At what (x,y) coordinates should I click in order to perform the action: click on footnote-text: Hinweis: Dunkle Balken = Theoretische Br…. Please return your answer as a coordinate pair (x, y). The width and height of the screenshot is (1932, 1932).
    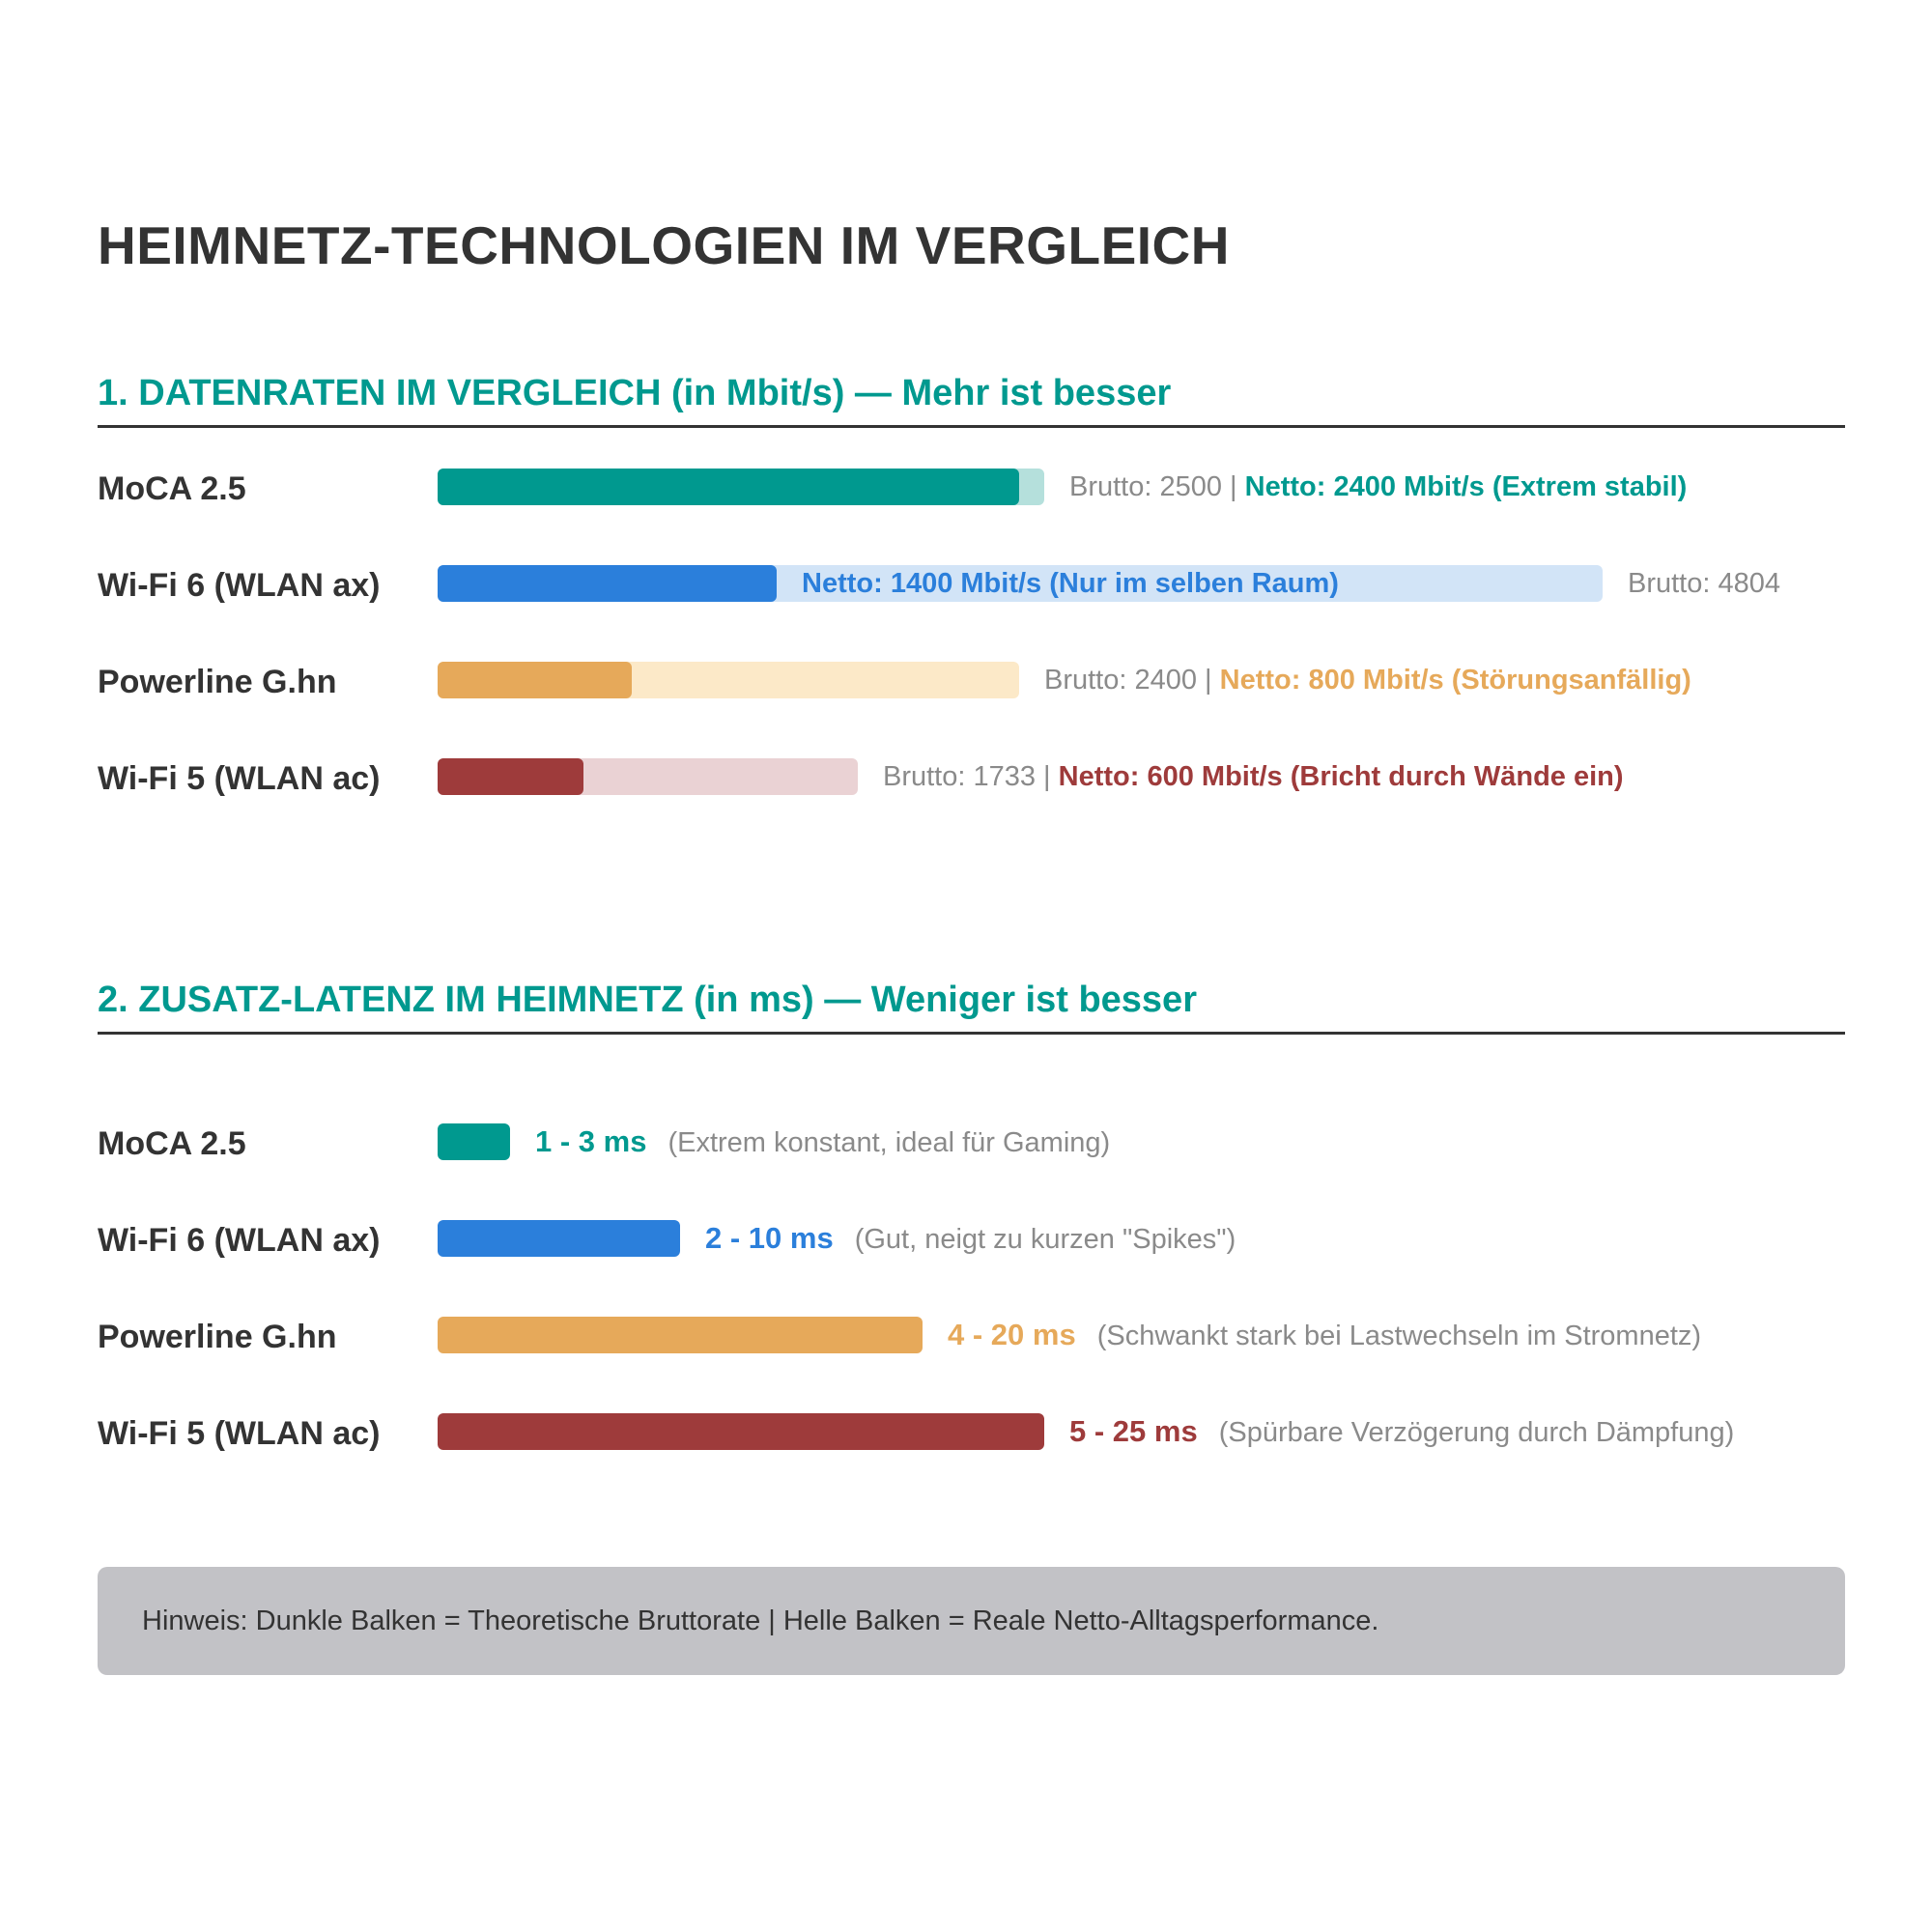
    Looking at the image, I should click on (760, 1620).